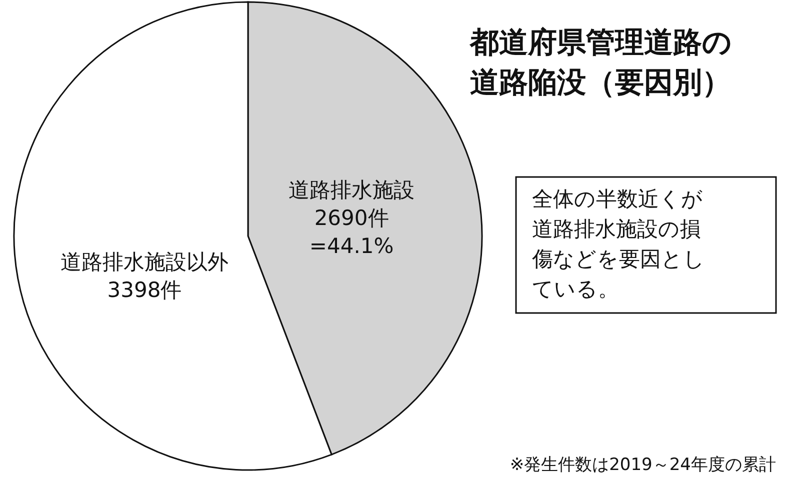 The height and width of the screenshot is (487, 800). Describe the element at coordinates (643, 465) in the screenshot. I see `text: ※発生件数は2019～24年度の累計` at that location.